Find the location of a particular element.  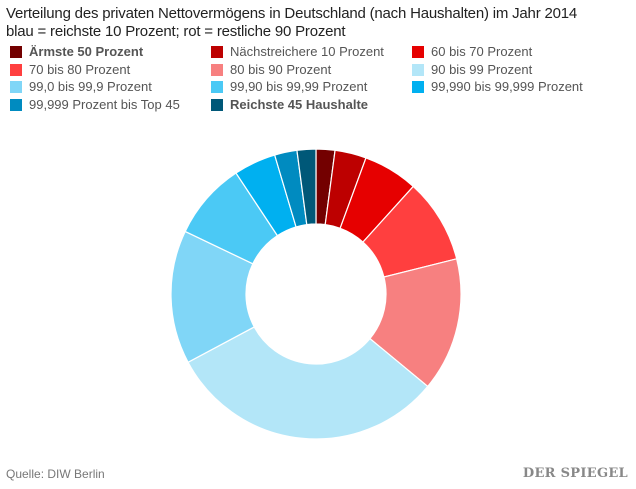

legend-label: Ärmste 50 Prozent is located at coordinates (86, 51).